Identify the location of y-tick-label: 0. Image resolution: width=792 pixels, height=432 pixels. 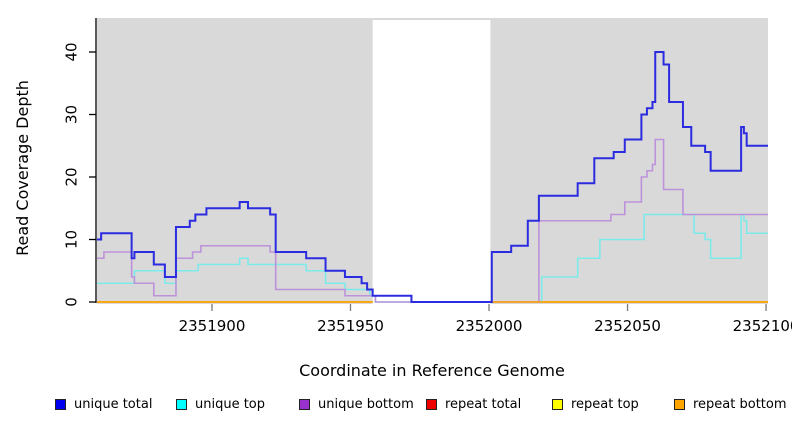
(72, 302).